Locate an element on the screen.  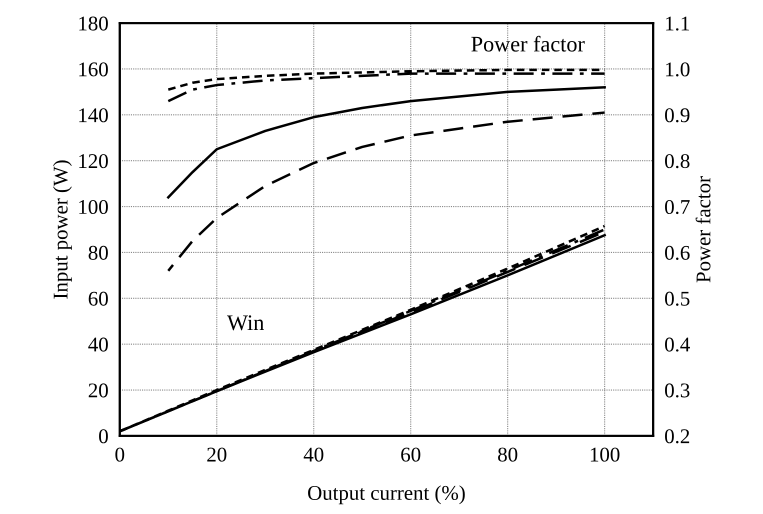
y-tick-label: 180 is located at coordinates (93, 23).